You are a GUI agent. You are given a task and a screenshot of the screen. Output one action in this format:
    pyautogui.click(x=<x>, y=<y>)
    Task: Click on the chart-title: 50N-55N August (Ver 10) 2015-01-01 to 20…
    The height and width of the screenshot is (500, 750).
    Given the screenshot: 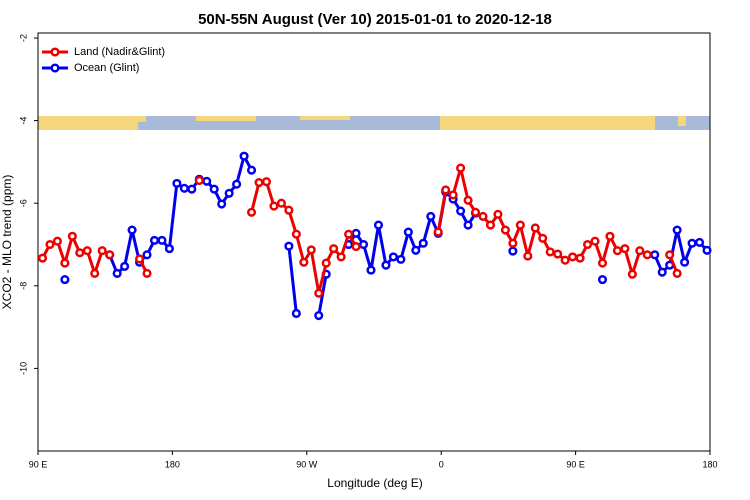 What is the action you would take?
    pyautogui.click(x=375, y=19)
    